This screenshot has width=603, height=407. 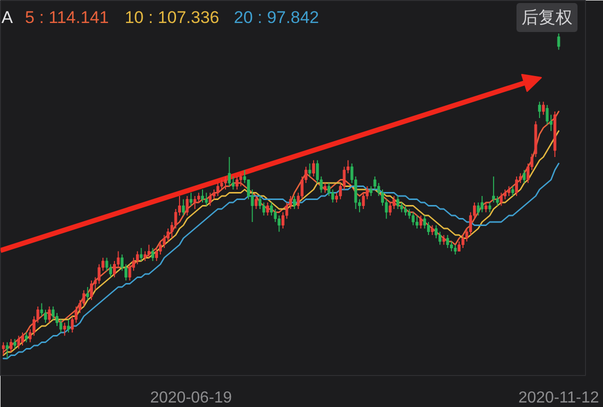 What do you see at coordinates (191, 398) in the screenshot?
I see `x-tick-label: 2020-06-19` at bounding box center [191, 398].